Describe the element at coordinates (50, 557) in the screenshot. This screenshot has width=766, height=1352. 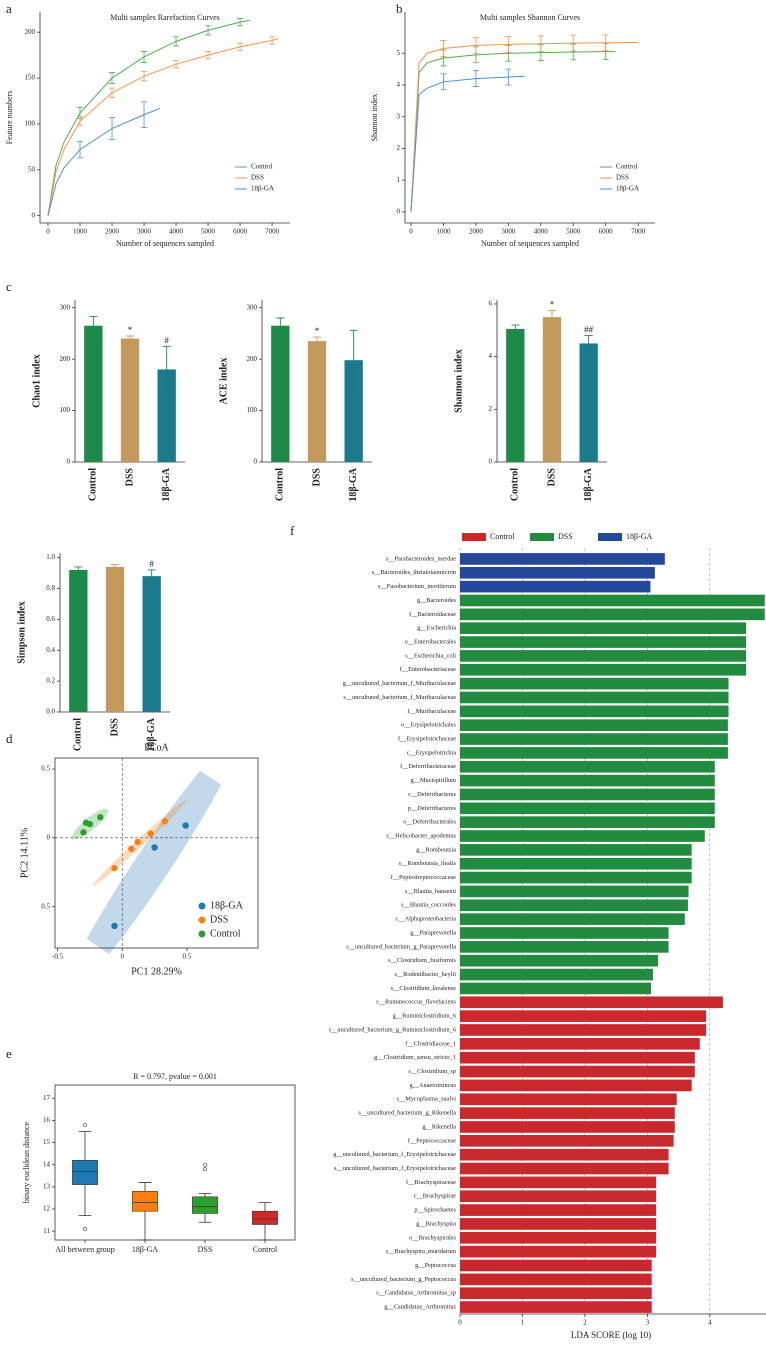
I see `y-tick-label: 1.0` at that location.